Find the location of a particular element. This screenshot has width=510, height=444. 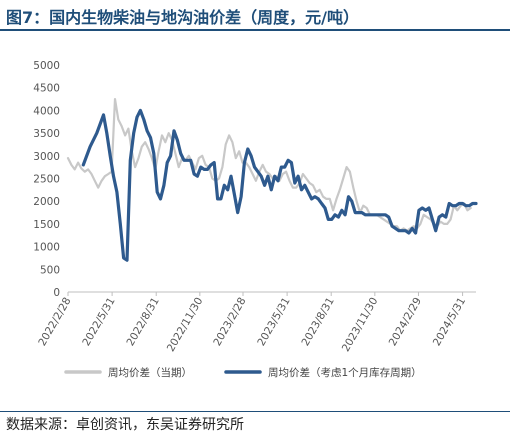

x-tick-label: 2024/5/31 is located at coordinates (449, 322).